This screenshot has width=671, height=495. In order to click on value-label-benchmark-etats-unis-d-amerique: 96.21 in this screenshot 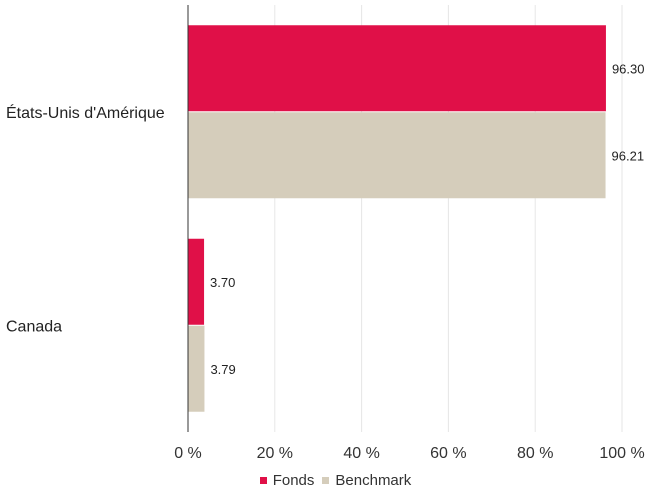, I will do `click(628, 155)`.